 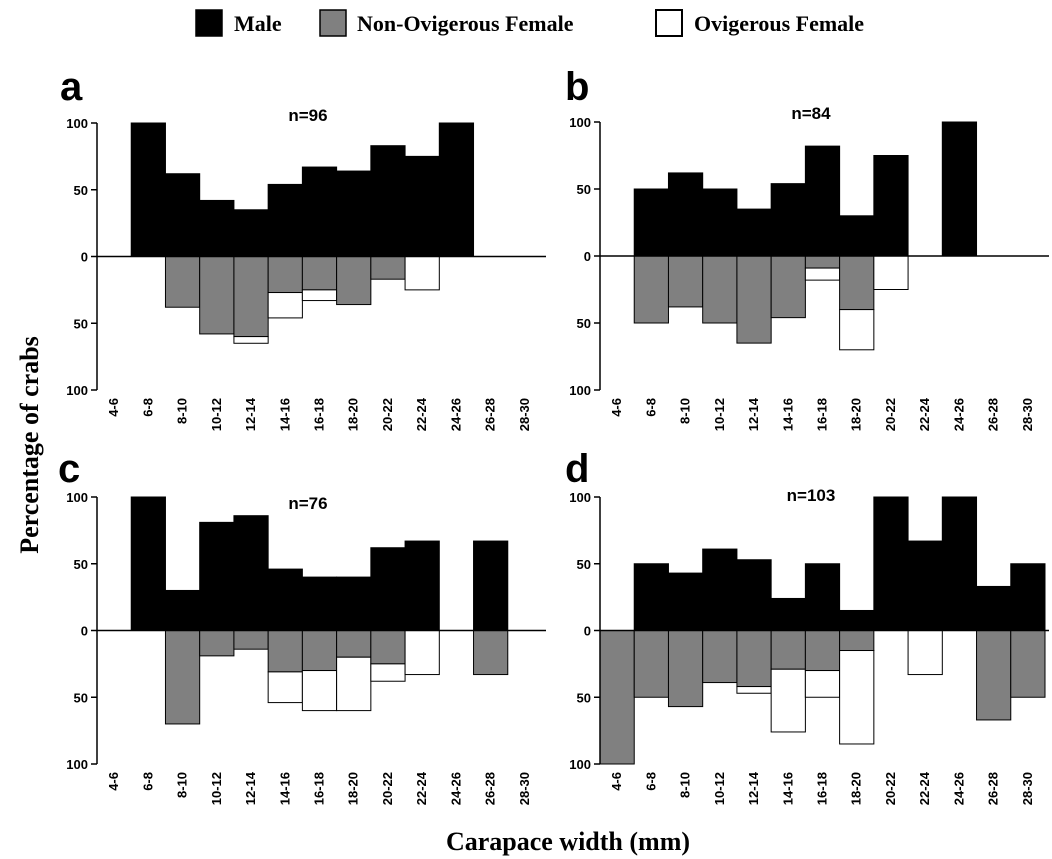 I want to click on legend-label-male: Male, so click(x=258, y=23).